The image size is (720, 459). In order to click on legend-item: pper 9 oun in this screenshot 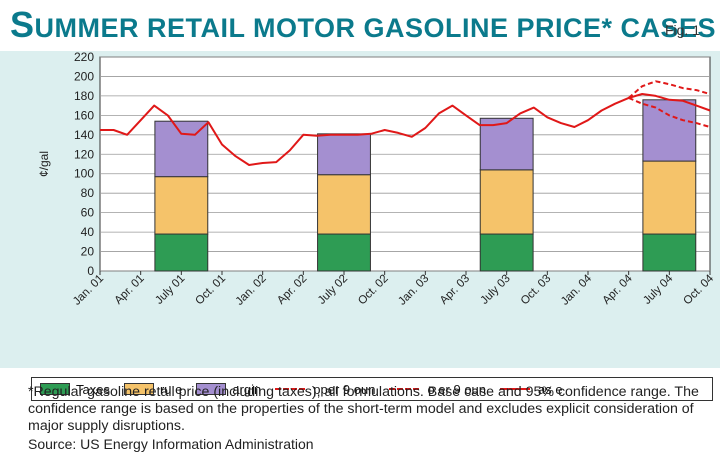, I will do `click(325, 389)`.